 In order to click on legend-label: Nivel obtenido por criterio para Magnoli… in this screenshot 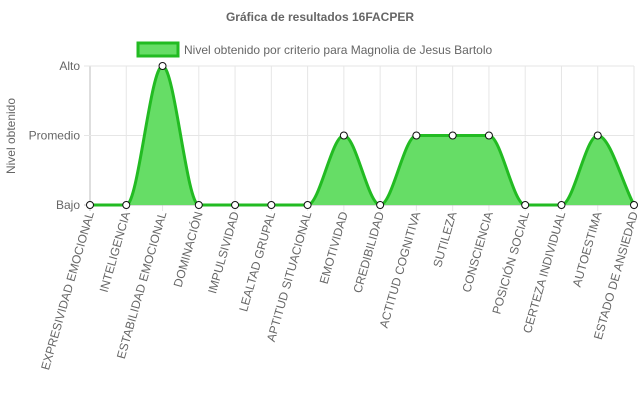, I will do `click(338, 50)`.